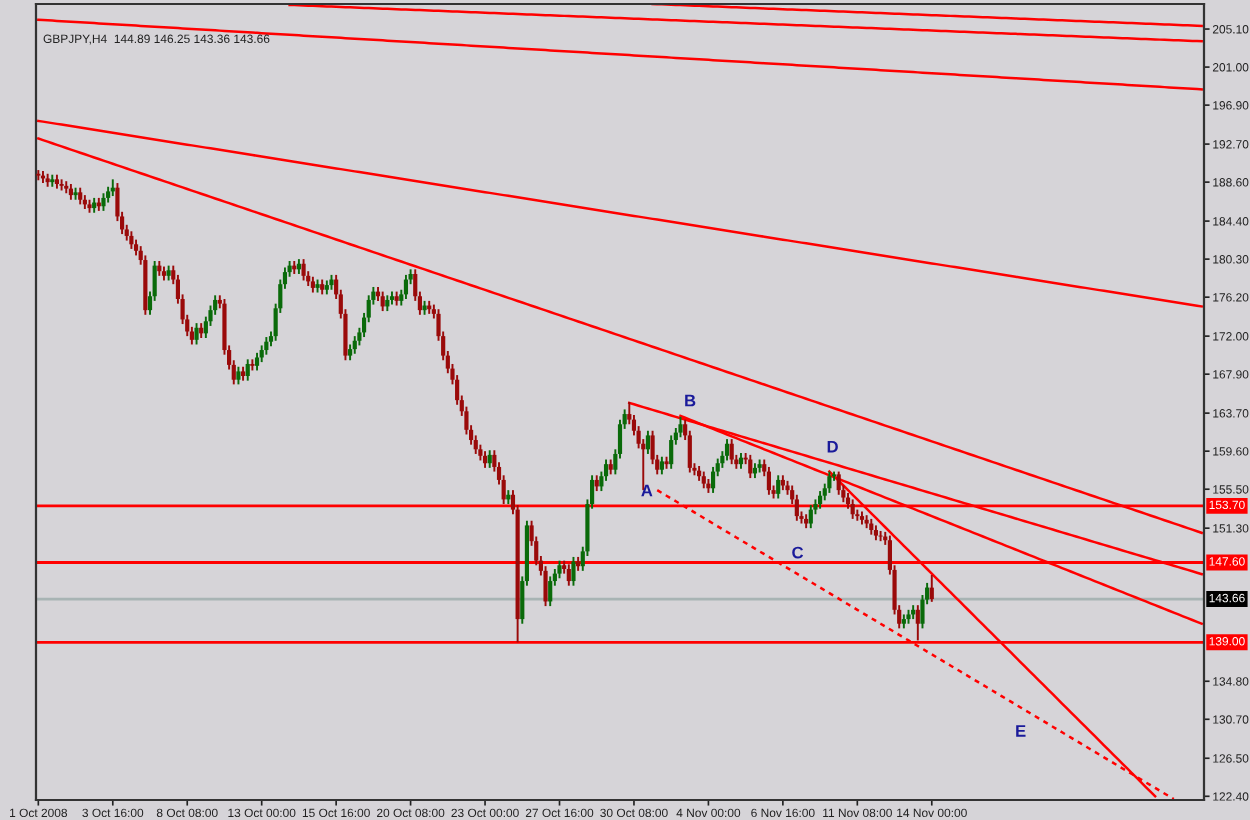 The height and width of the screenshot is (820, 1250). Describe the element at coordinates (647, 490) in the screenshot. I see `annotation: A` at that location.